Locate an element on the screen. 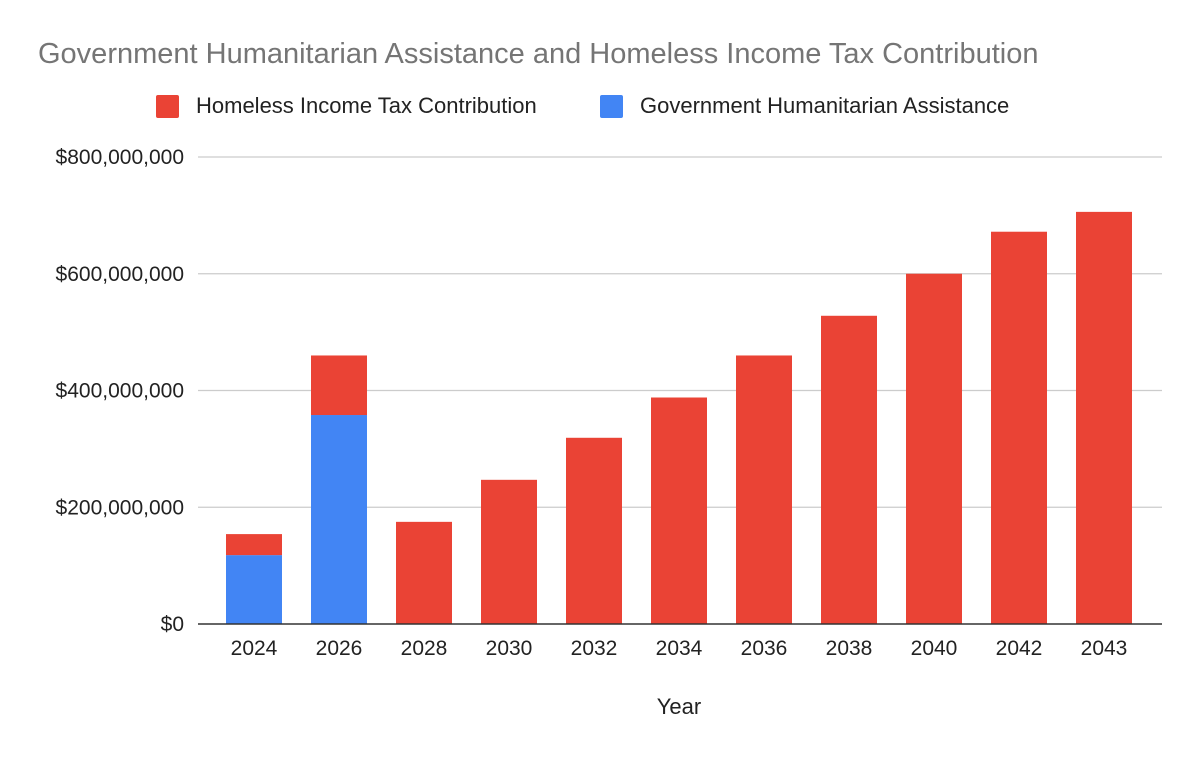  bar-government-humanitarian-assistance-2024 is located at coordinates (254, 589).